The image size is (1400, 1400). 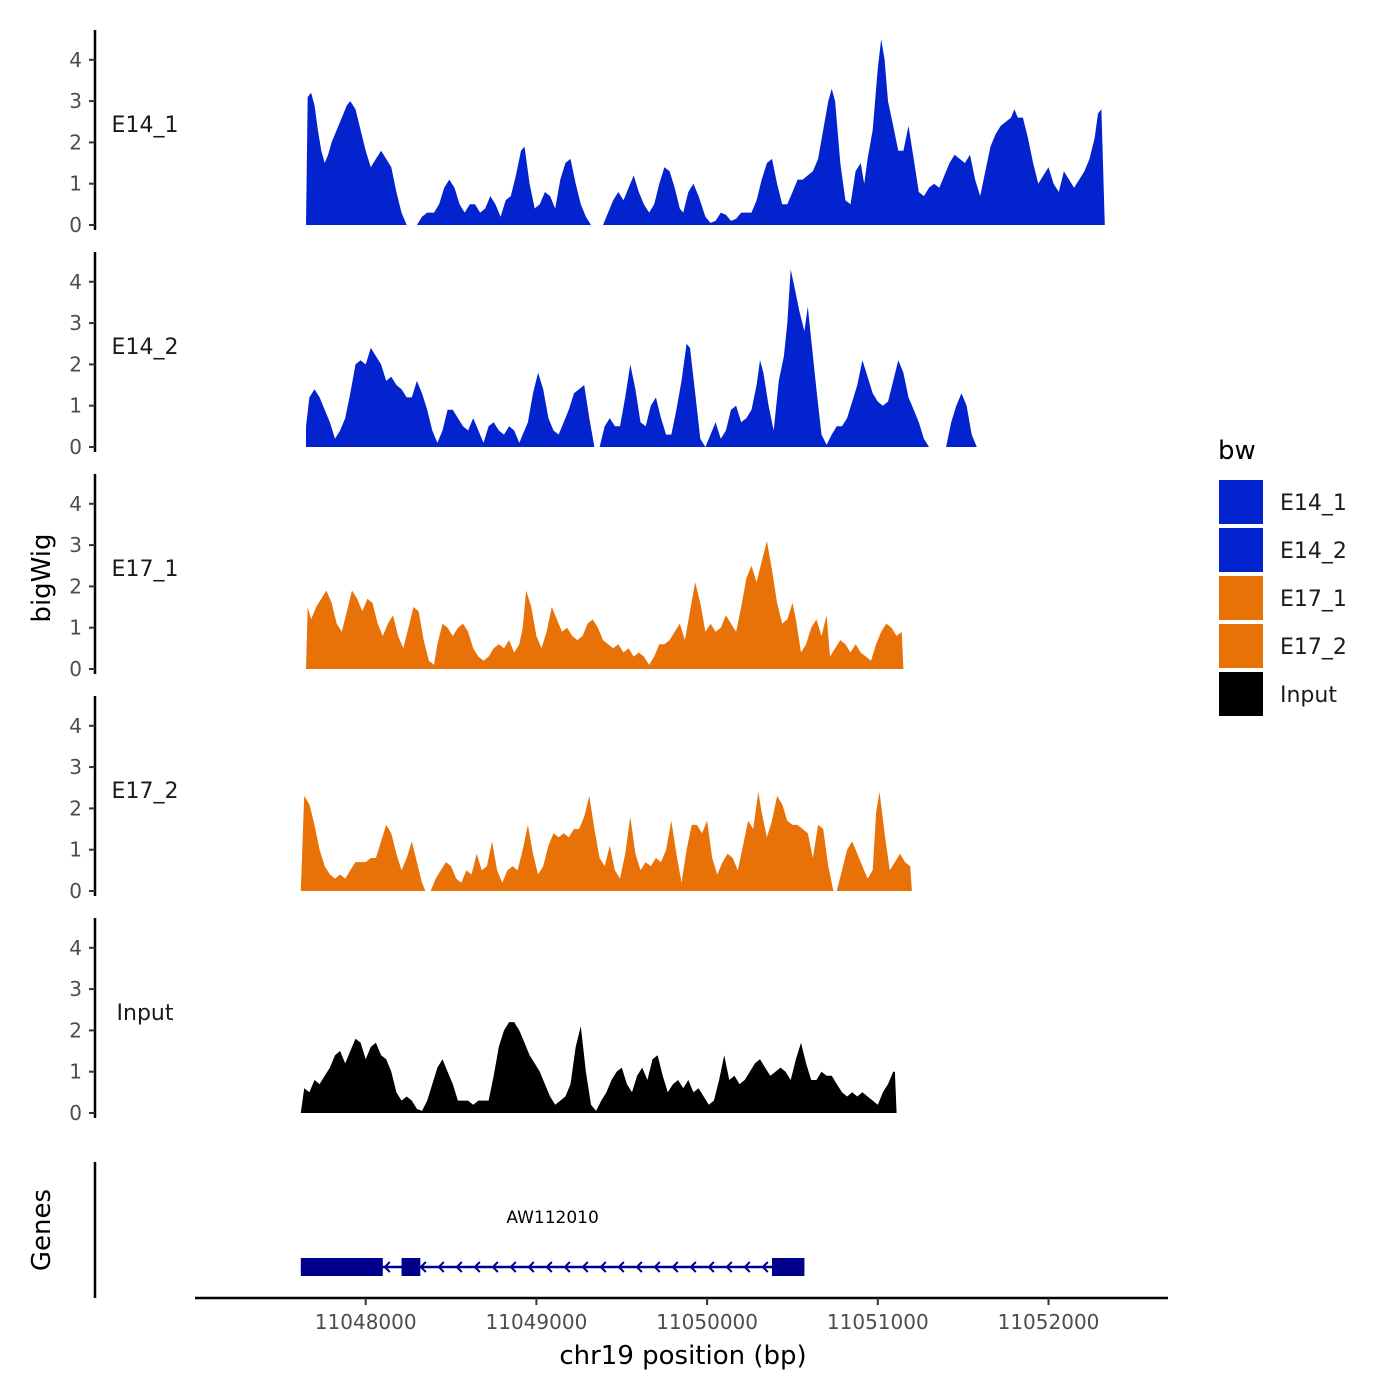 I want to click on track-label: E14_2, so click(x=145, y=347).